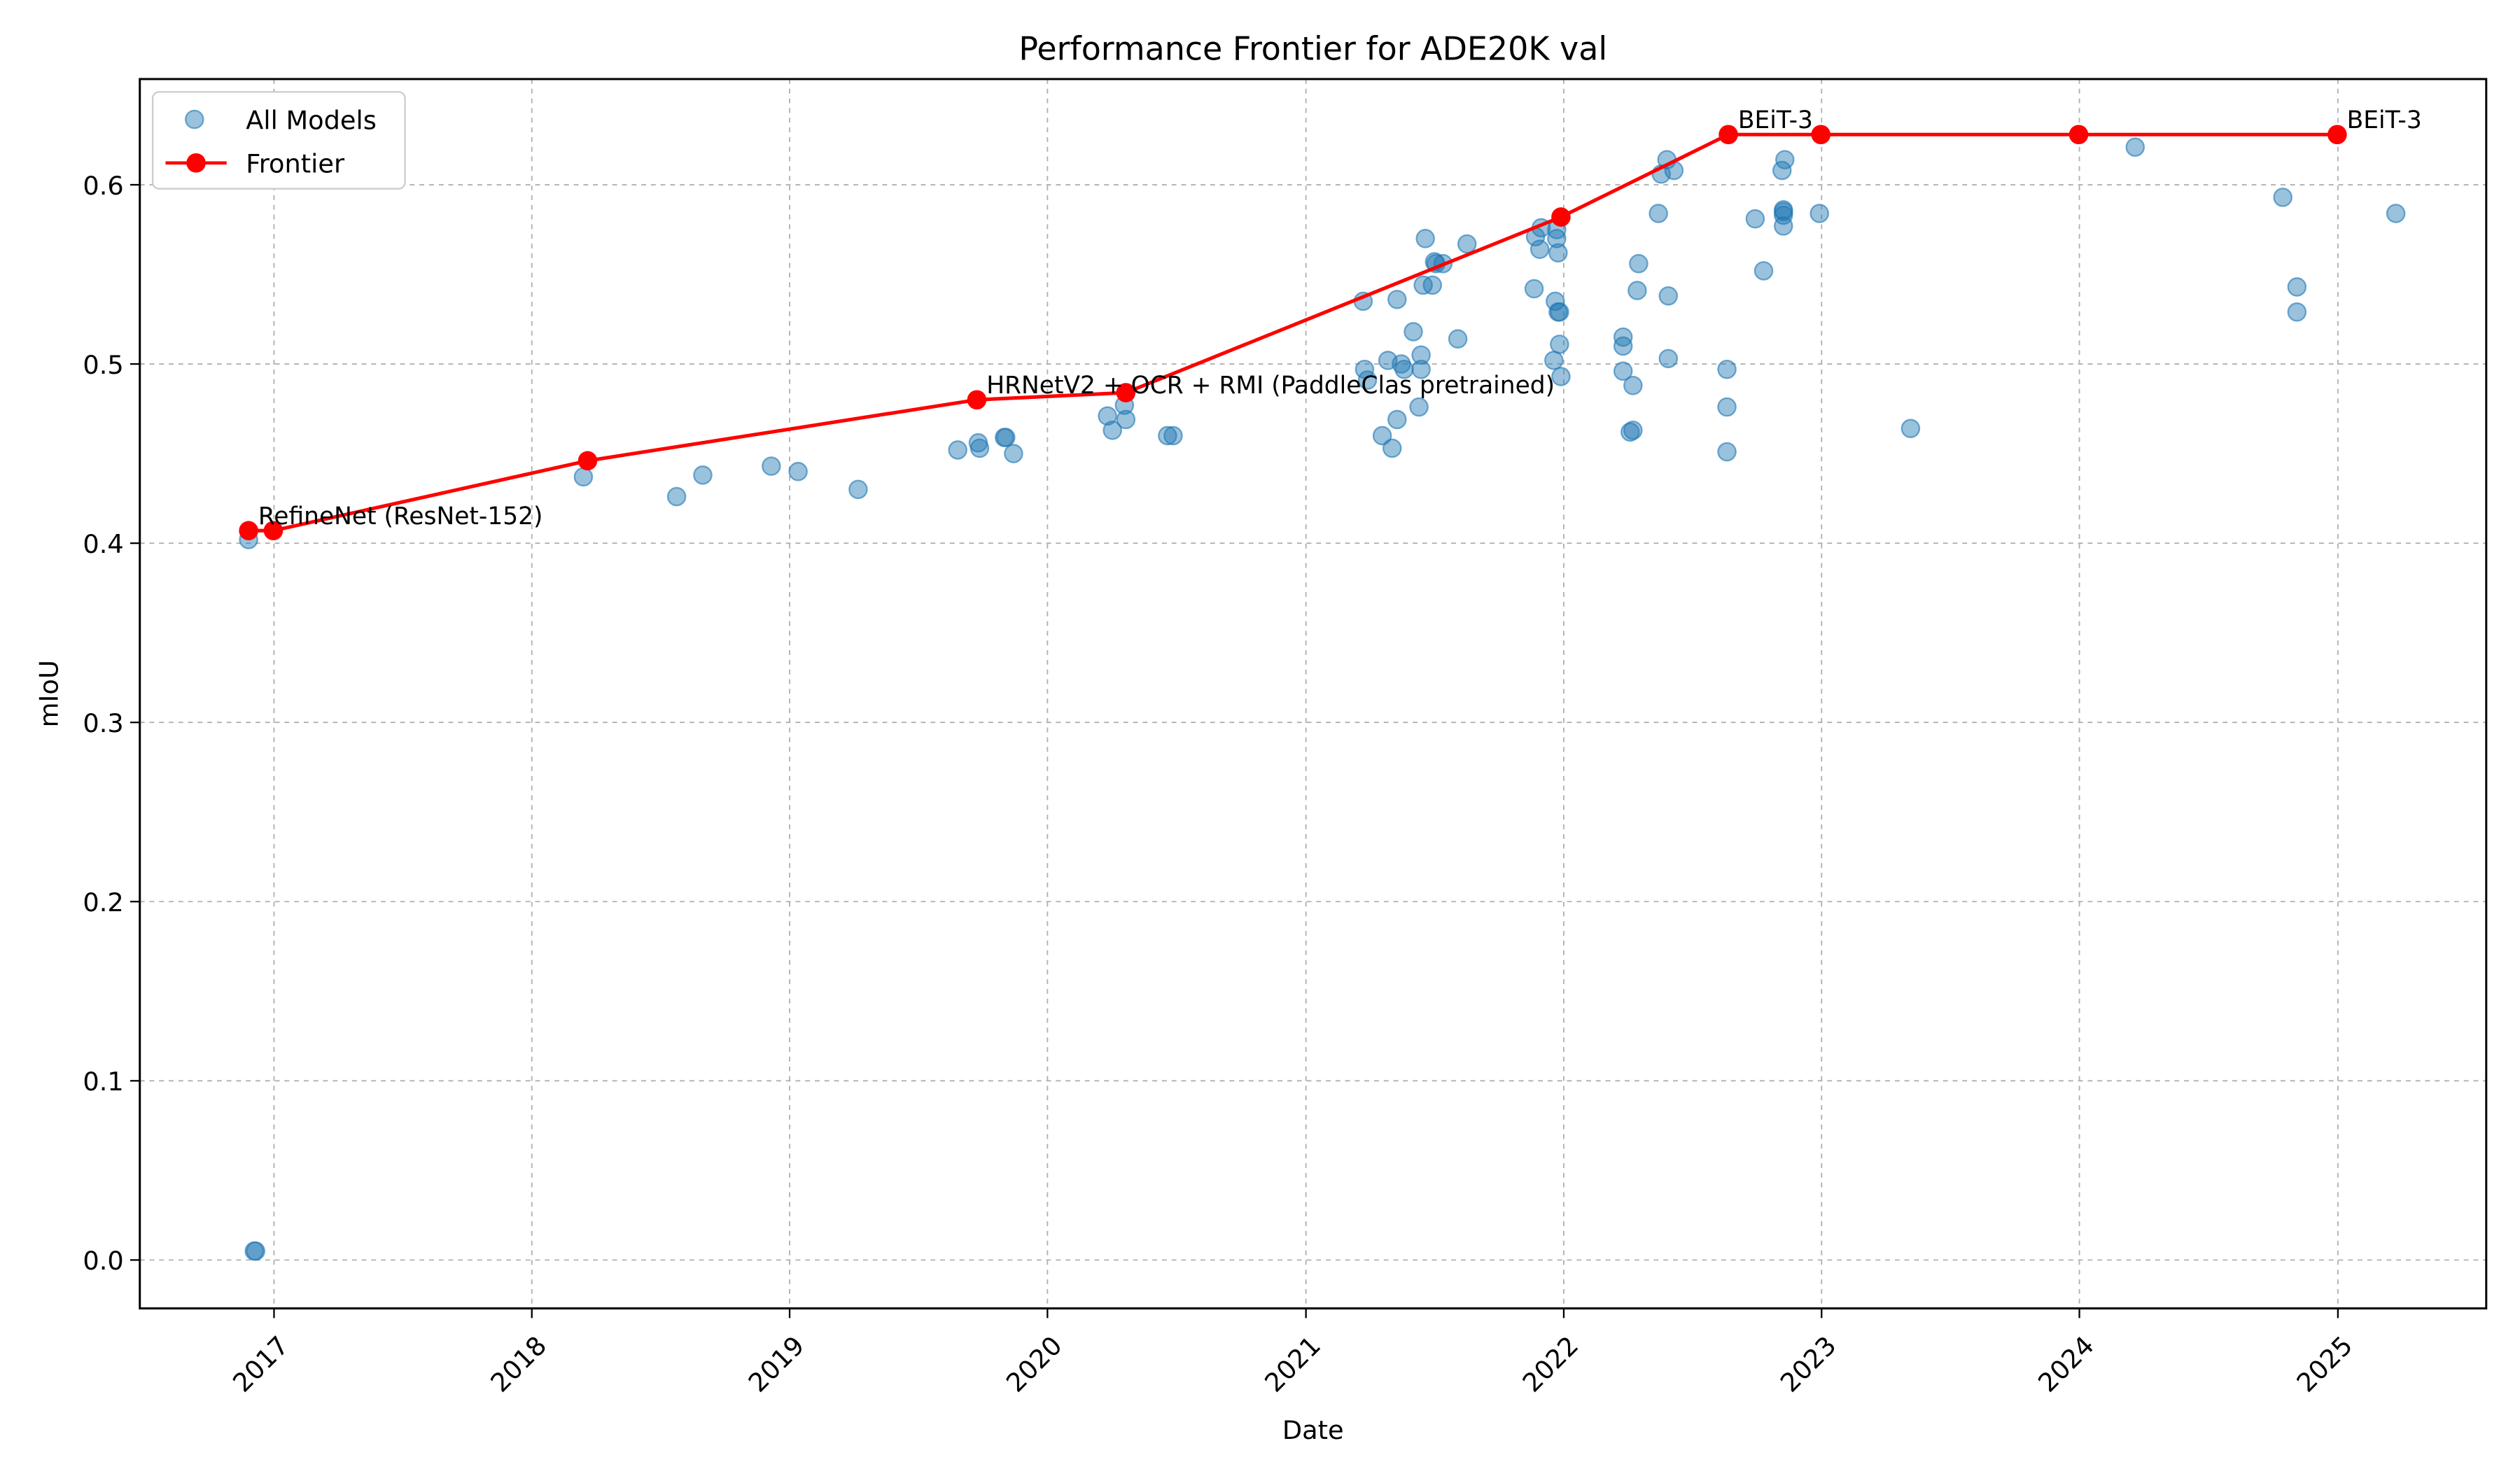 This screenshot has height=1476, width=2520. I want to click on y-tick-label: 0.4, so click(103, 544).